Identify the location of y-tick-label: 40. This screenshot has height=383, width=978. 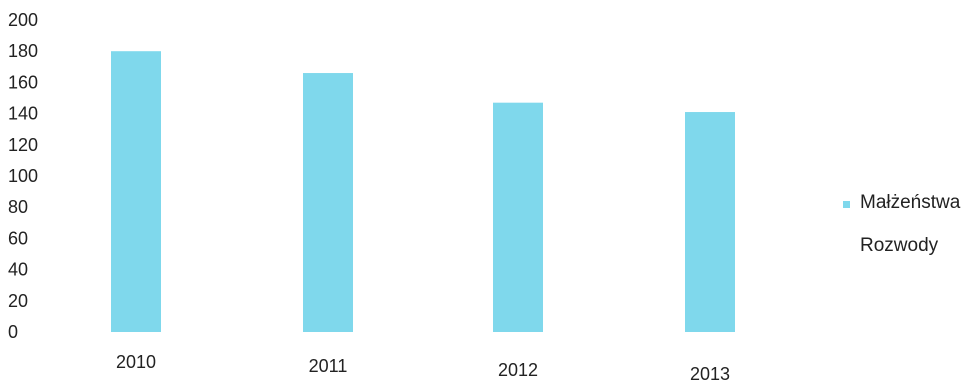
(18, 270).